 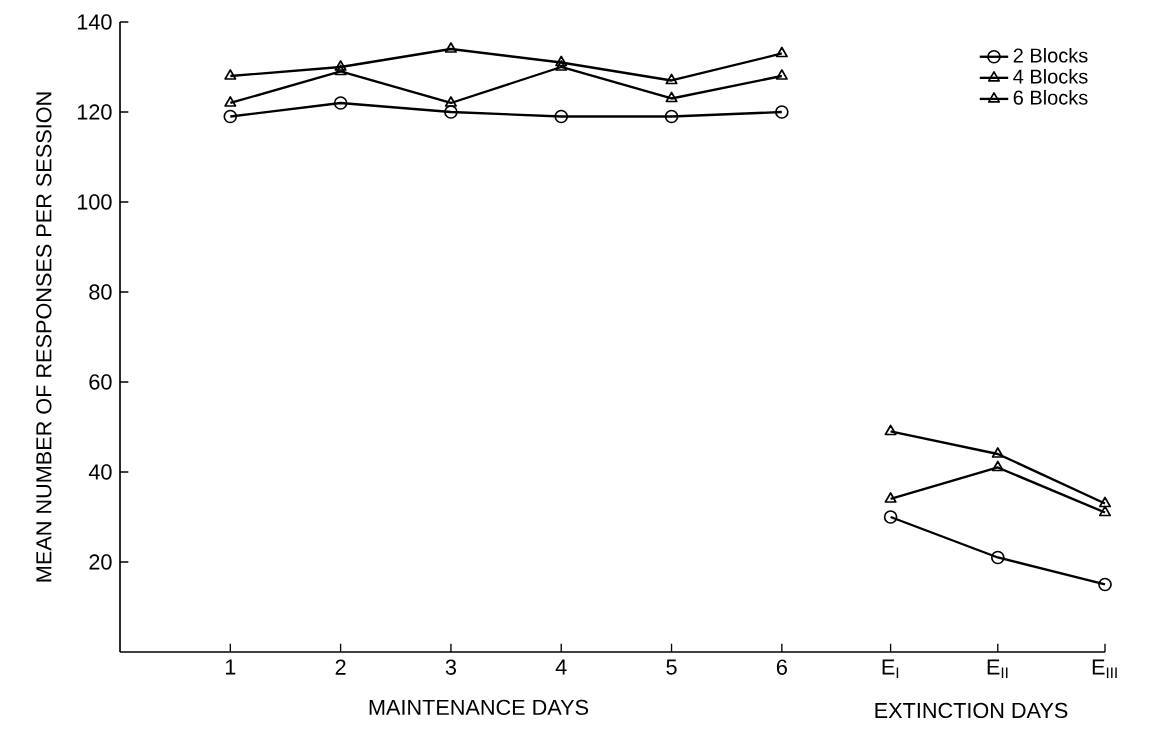 I want to click on x-tick-label: 6, so click(x=781, y=667).